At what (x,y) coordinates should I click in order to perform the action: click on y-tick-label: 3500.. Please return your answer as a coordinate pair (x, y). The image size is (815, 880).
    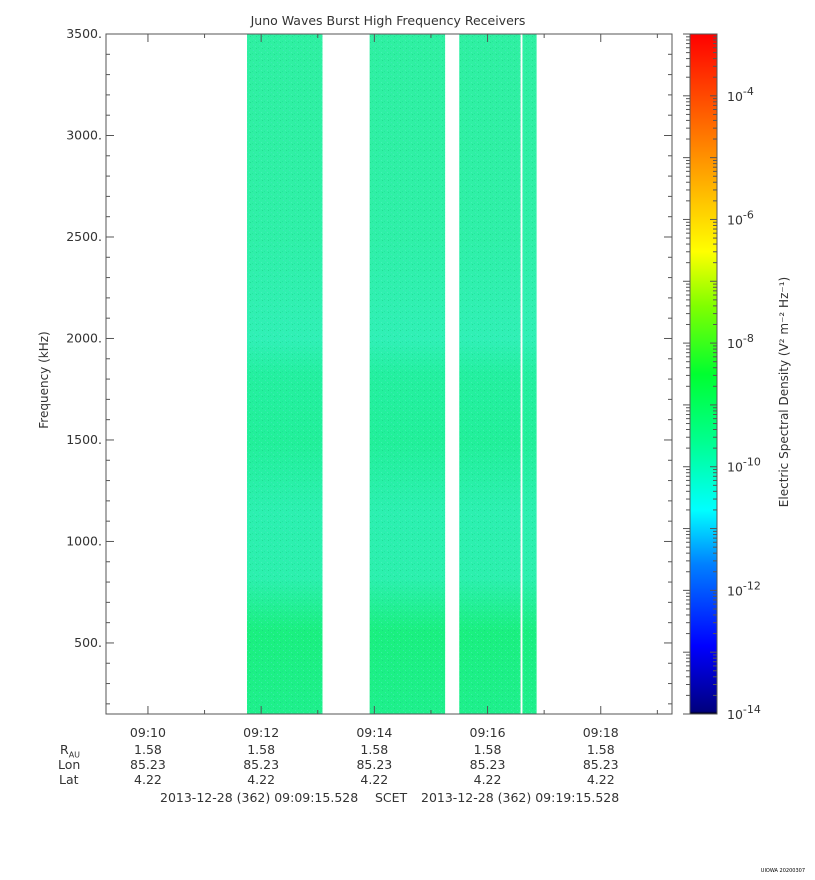
    Looking at the image, I should click on (84, 33).